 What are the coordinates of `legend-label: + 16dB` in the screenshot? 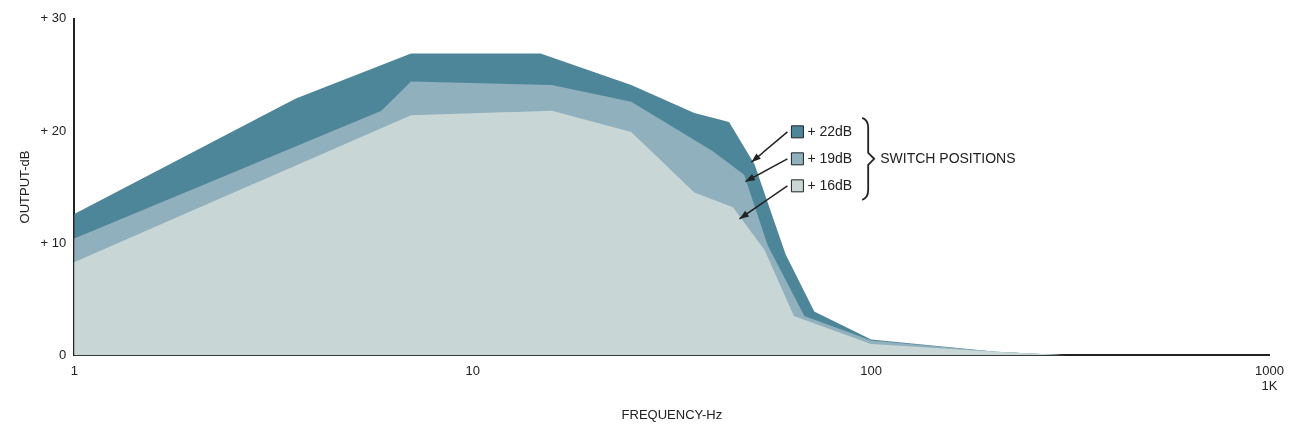 It's located at (830, 184).